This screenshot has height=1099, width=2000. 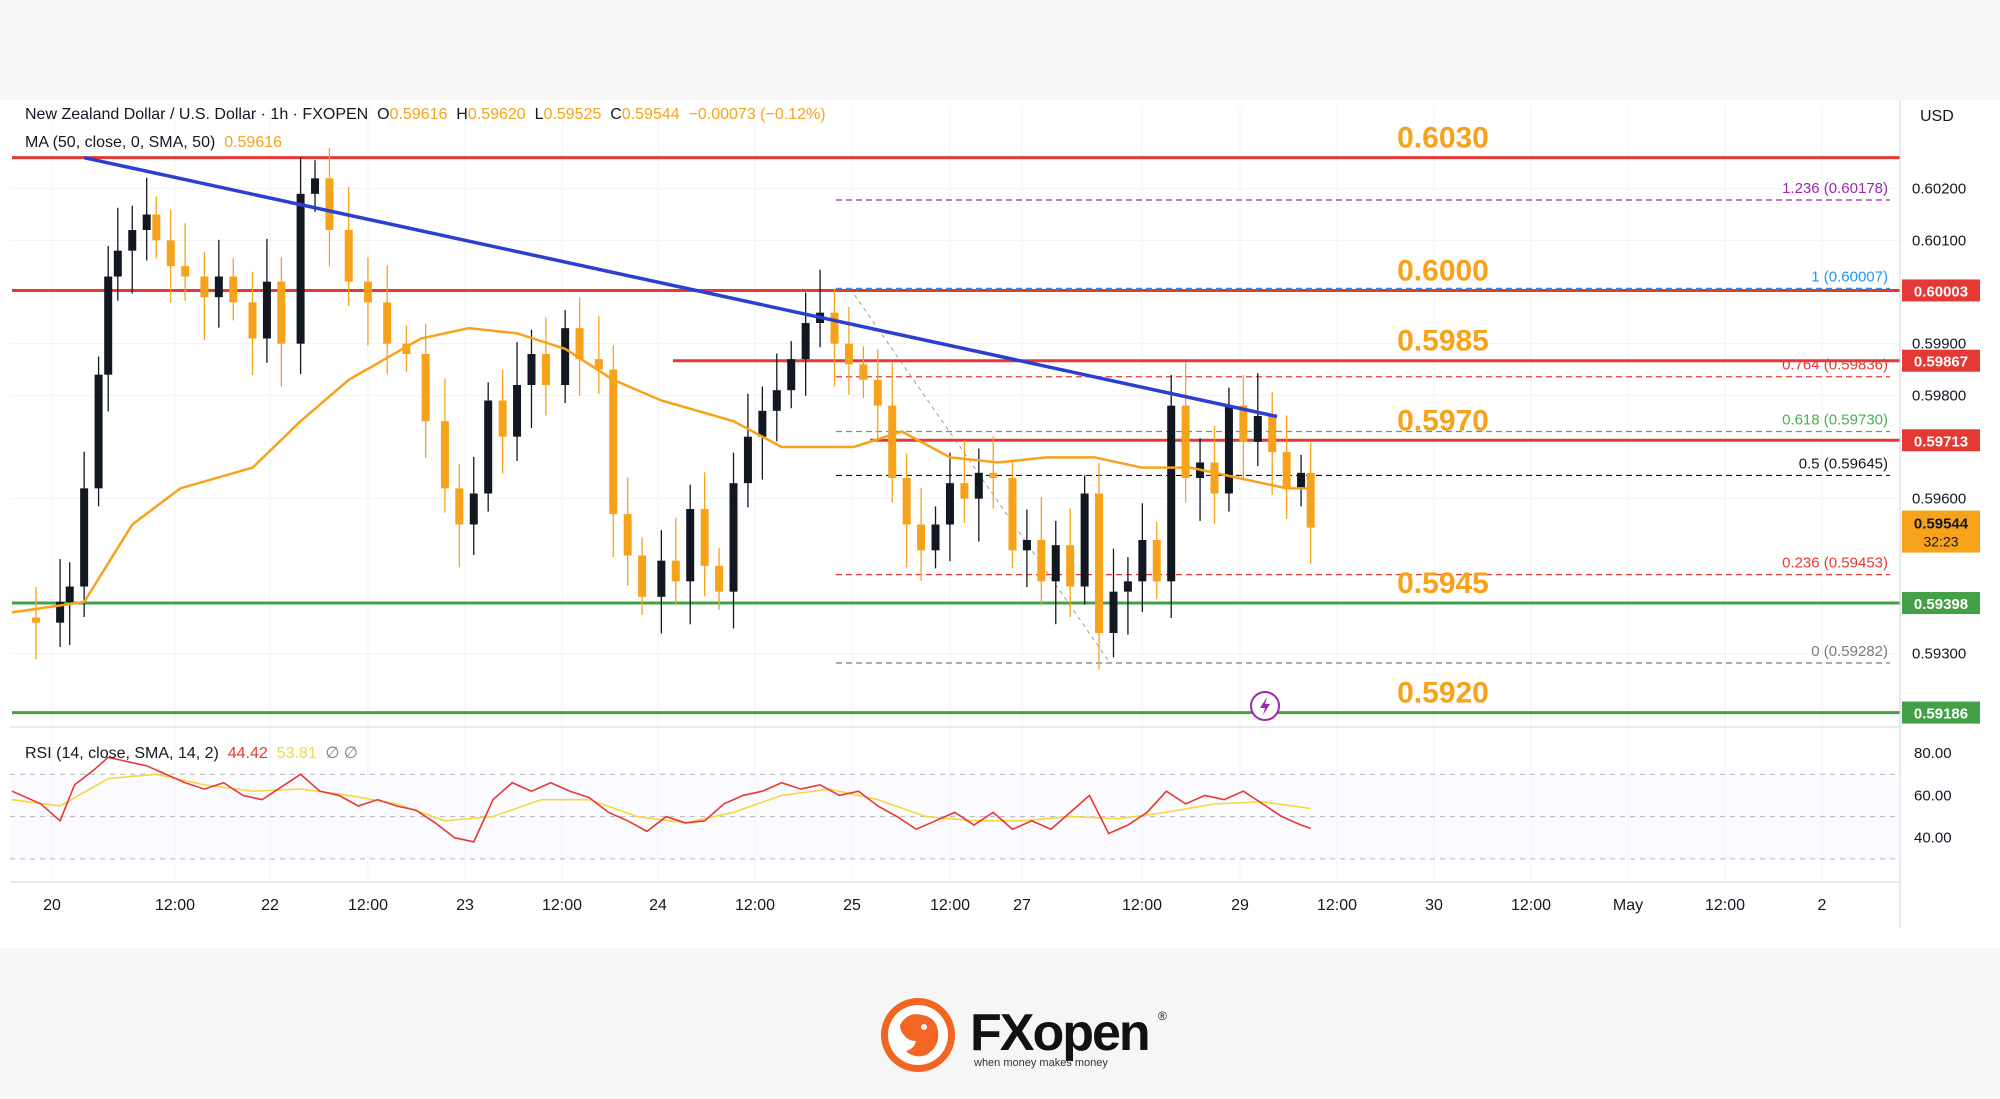 I want to click on level-label: 0.6030, so click(x=1443, y=138).